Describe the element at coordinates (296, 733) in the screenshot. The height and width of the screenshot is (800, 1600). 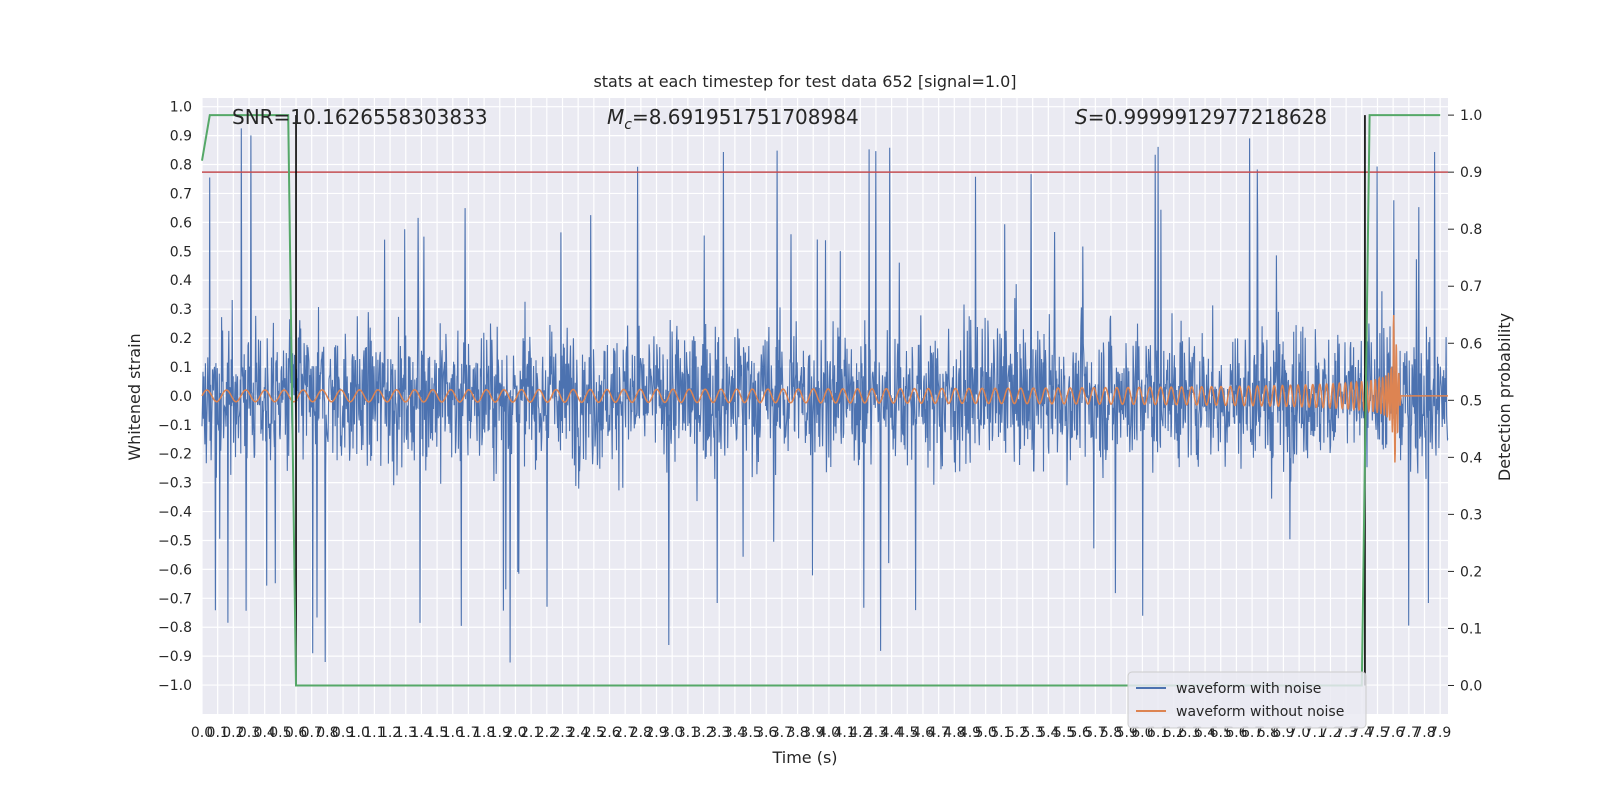
I see `x-tick-label: 0.6` at that location.